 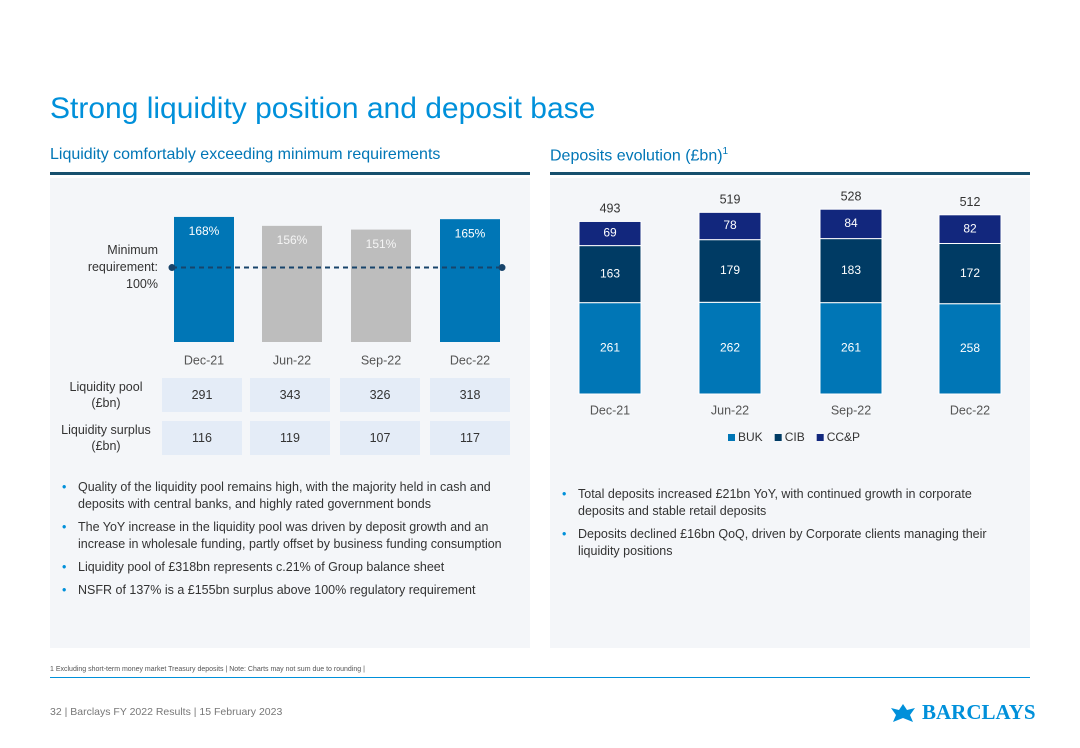 I want to click on value-label: 69, so click(x=610, y=233).